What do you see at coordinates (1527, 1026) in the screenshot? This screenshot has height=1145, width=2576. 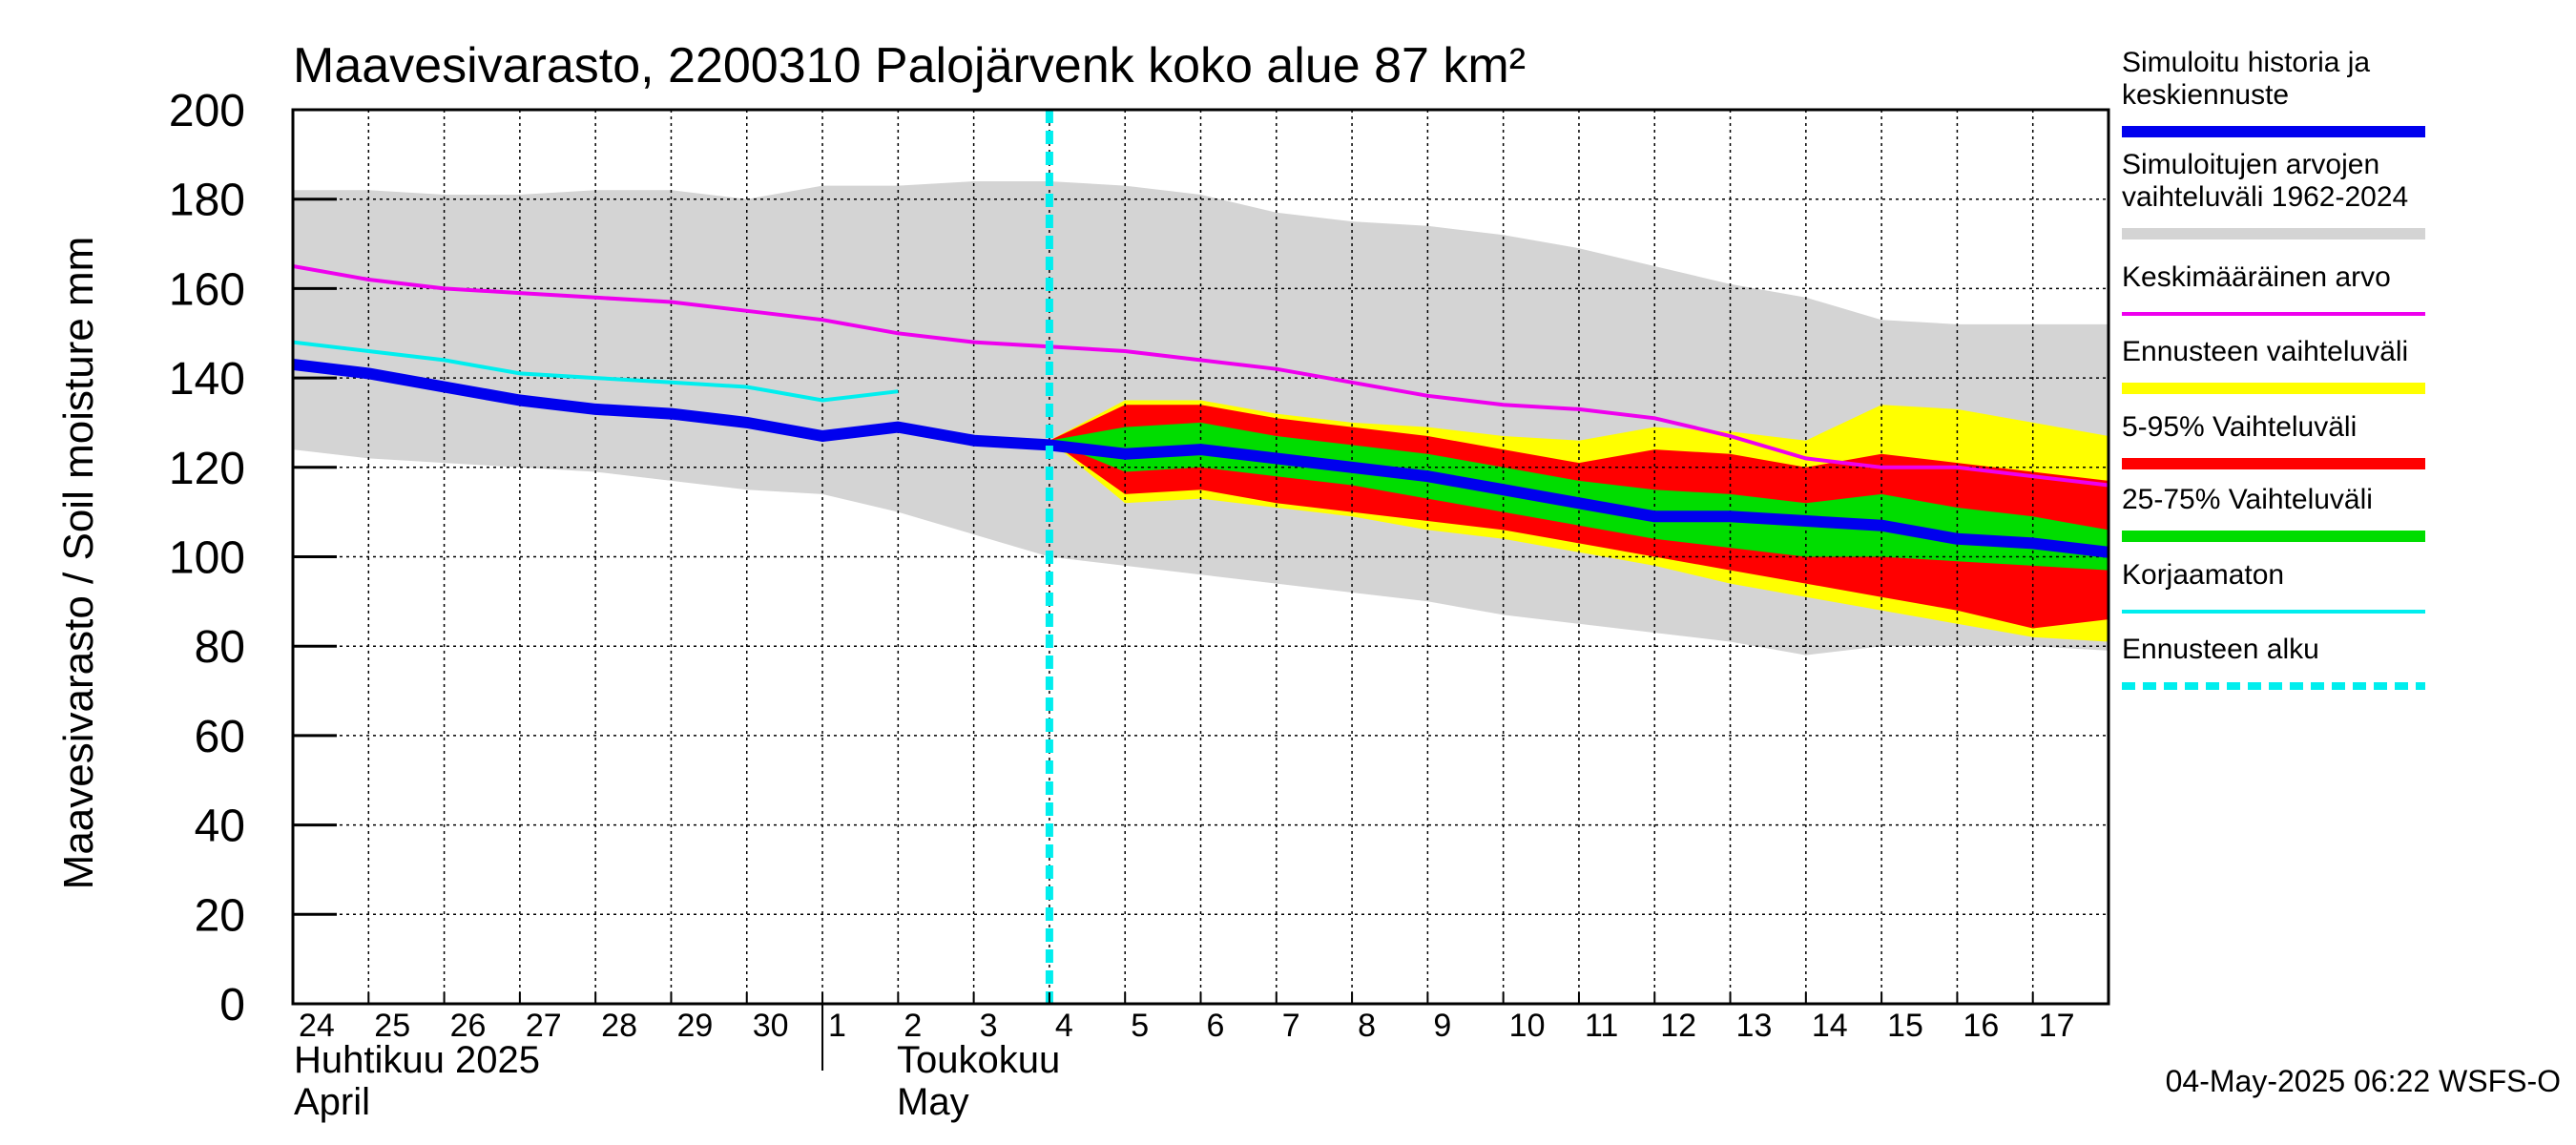 I see `x-tick-label-10: 10` at bounding box center [1527, 1026].